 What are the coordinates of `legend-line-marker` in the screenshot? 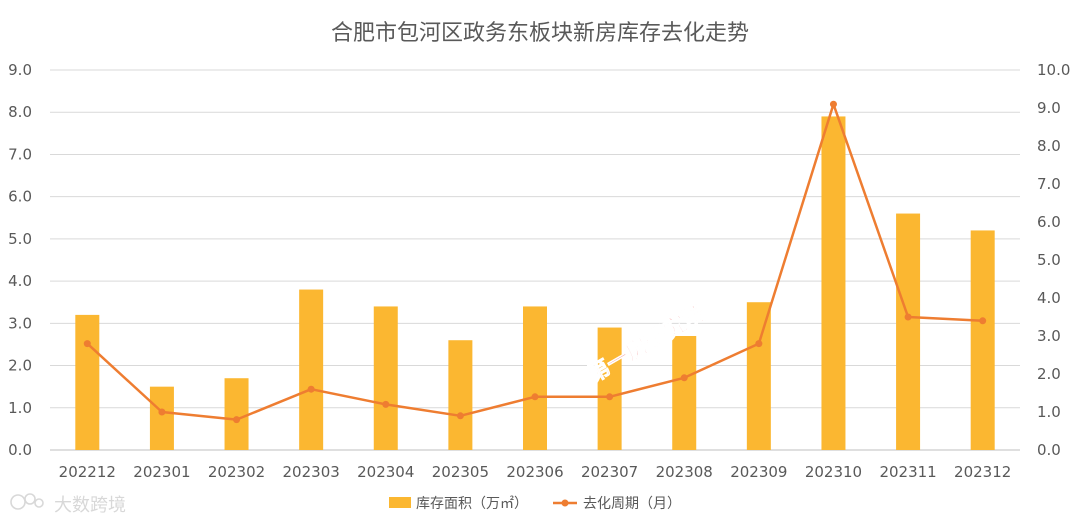 It's located at (565, 503).